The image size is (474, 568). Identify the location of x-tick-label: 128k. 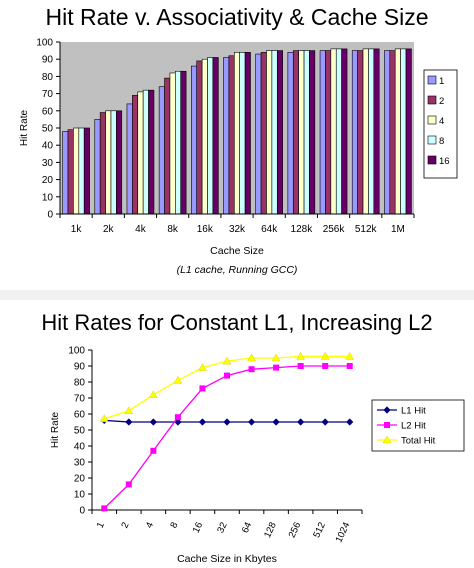
(302, 229).